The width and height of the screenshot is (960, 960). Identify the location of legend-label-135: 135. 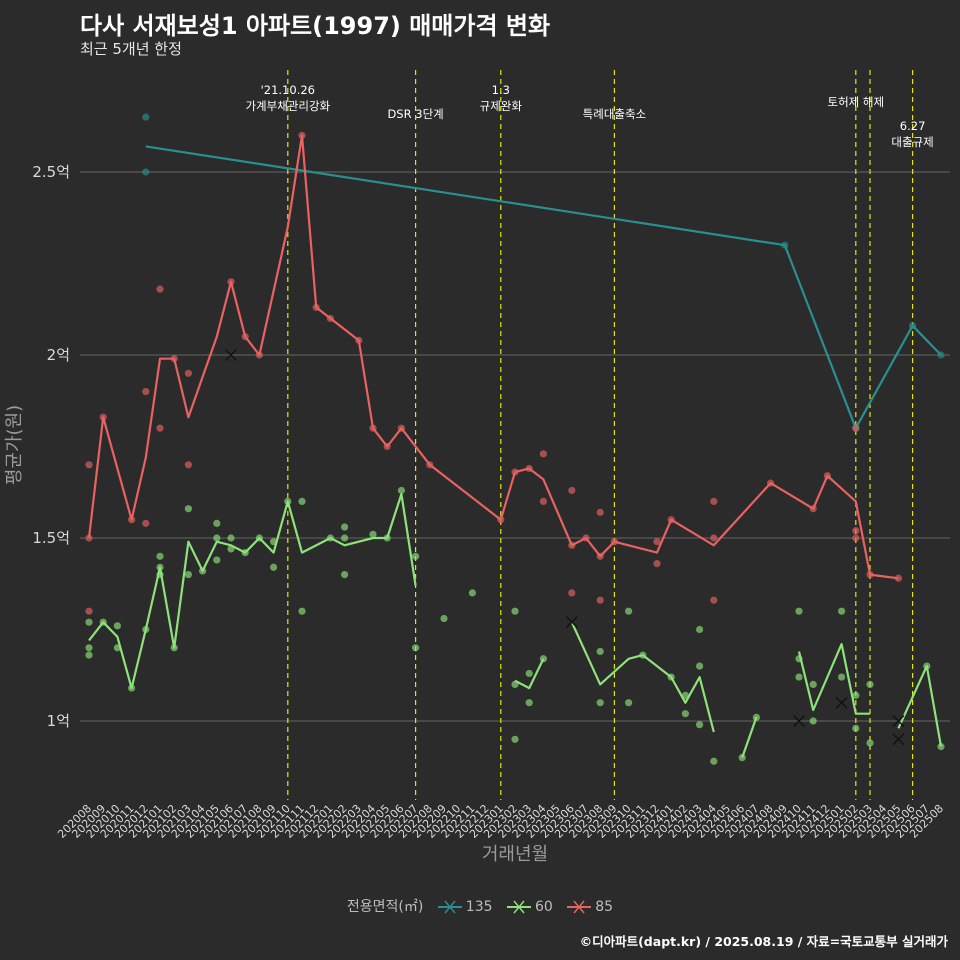
(479, 907).